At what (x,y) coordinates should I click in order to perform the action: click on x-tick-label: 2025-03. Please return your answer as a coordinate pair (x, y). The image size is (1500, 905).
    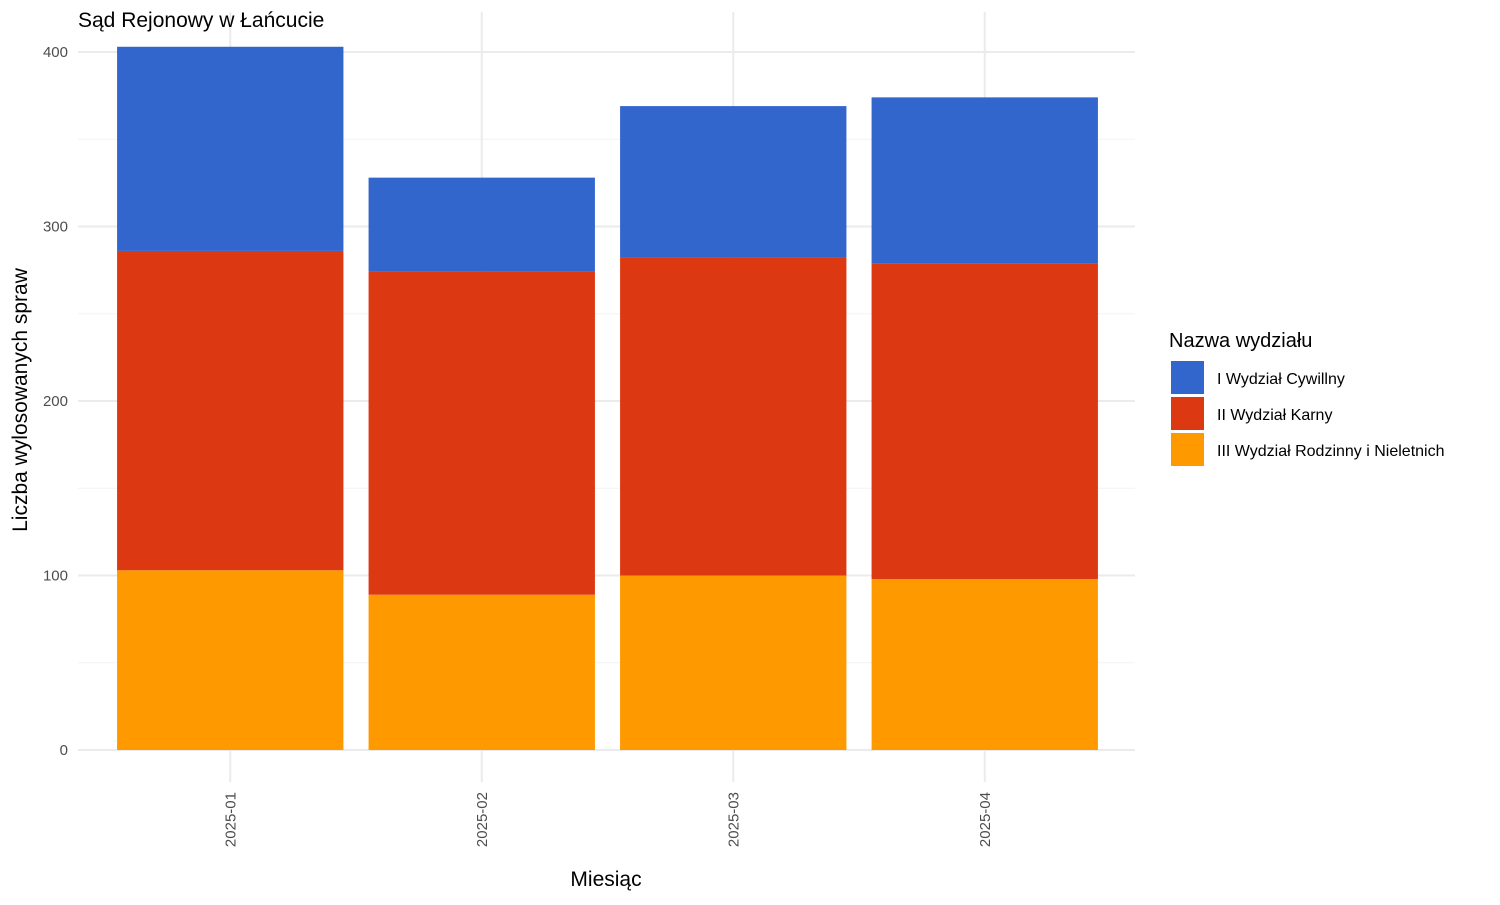
    Looking at the image, I should click on (733, 819).